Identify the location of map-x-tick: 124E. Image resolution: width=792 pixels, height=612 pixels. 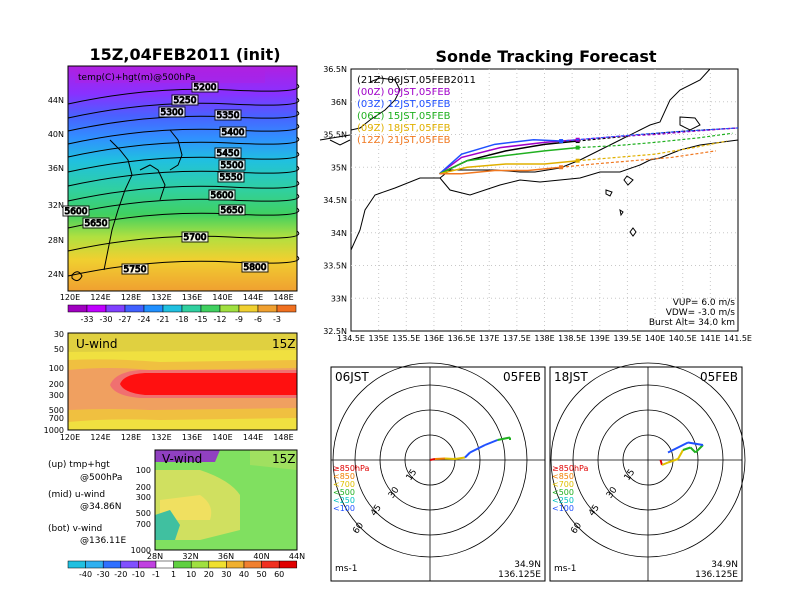
(100, 297).